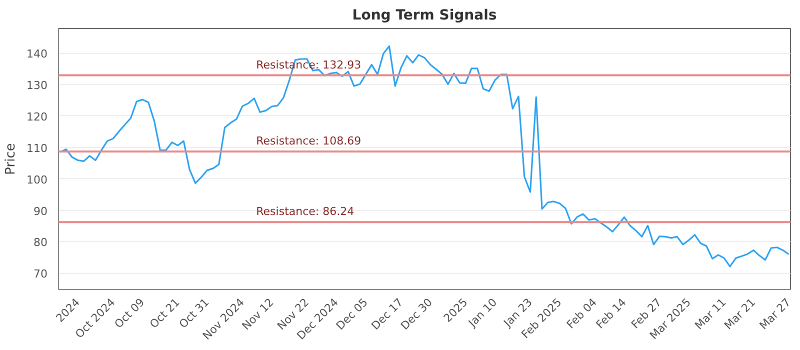  I want to click on y-tick-label: 100, so click(37, 179).